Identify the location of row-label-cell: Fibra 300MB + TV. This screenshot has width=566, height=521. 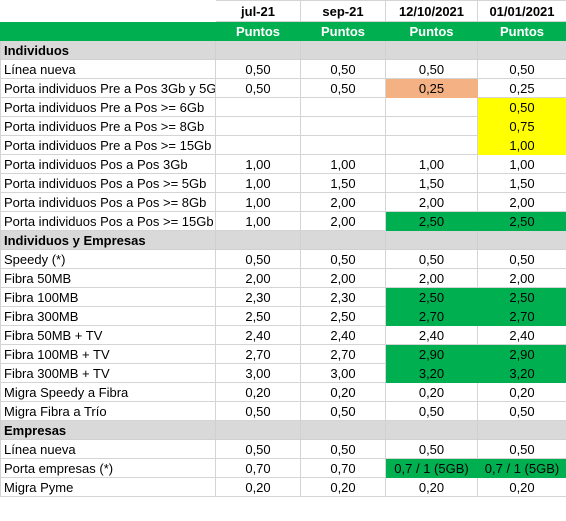
(108, 373).